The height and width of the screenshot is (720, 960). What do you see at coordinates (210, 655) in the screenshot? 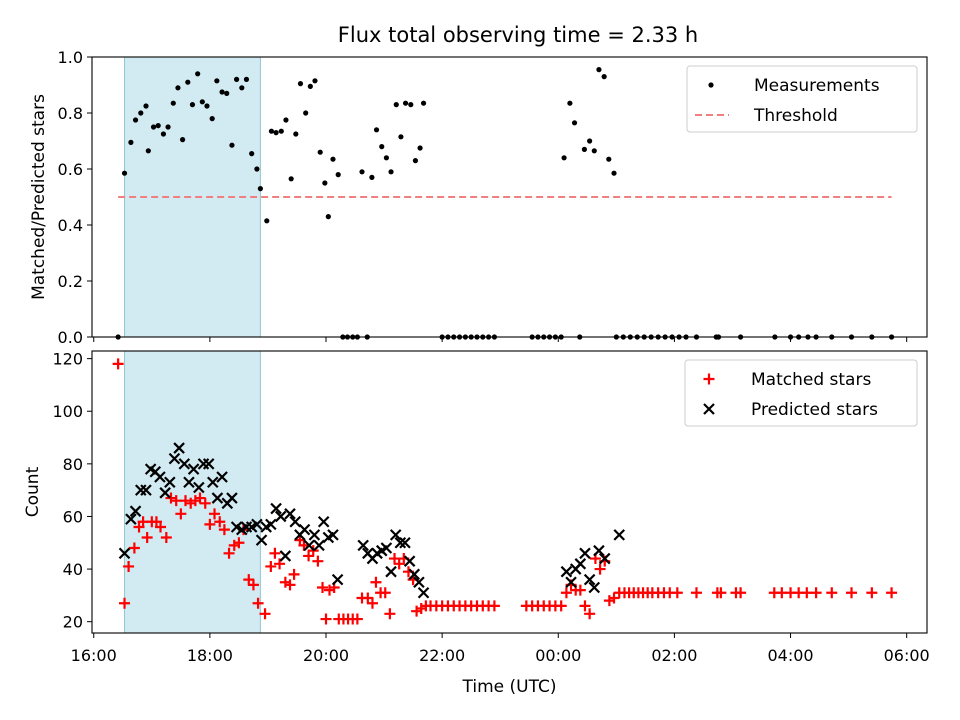
I see `x-tick-label: 18:00` at bounding box center [210, 655].